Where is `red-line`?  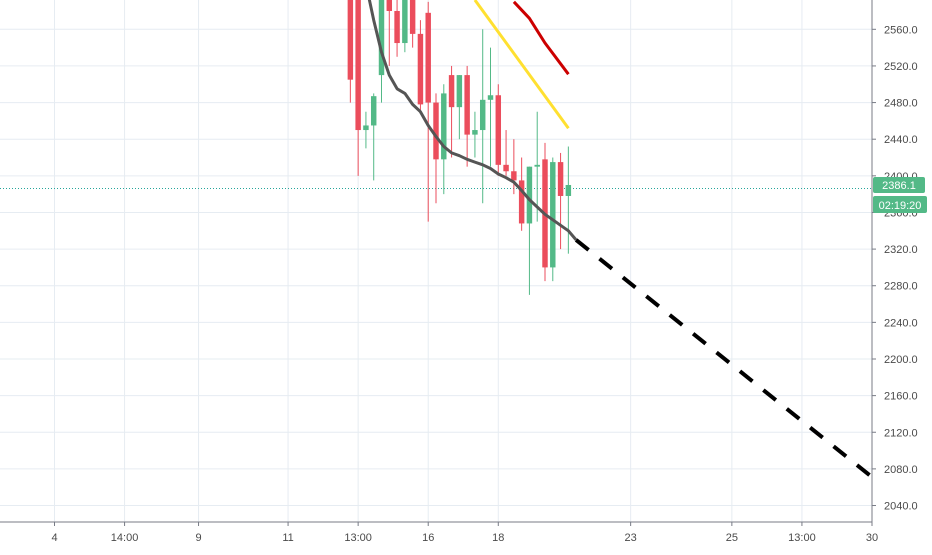 red-line is located at coordinates (541, 38).